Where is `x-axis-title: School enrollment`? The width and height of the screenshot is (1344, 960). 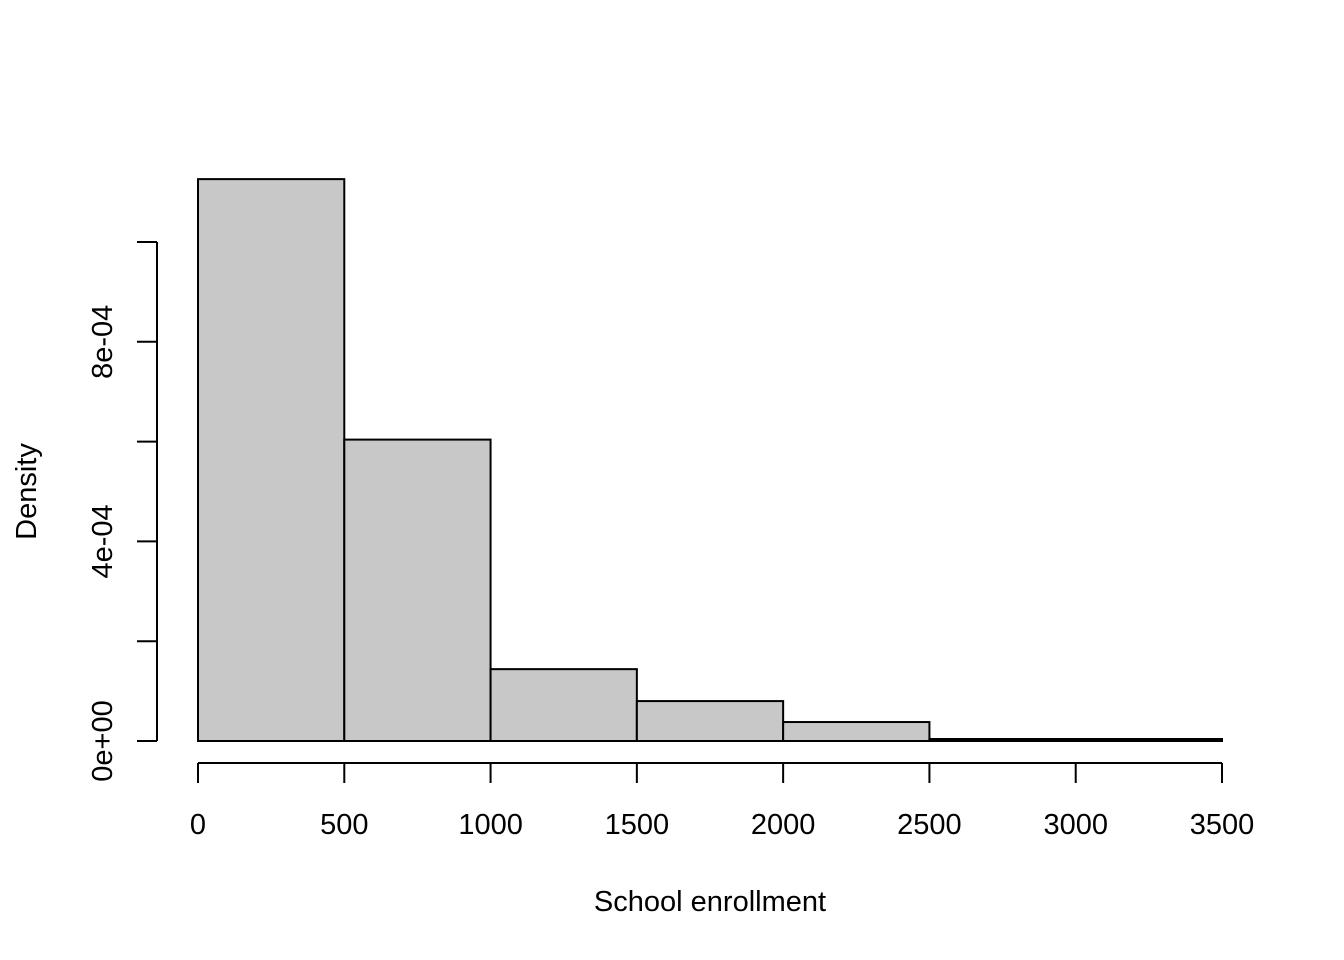
x-axis-title: School enrollment is located at coordinates (710, 902).